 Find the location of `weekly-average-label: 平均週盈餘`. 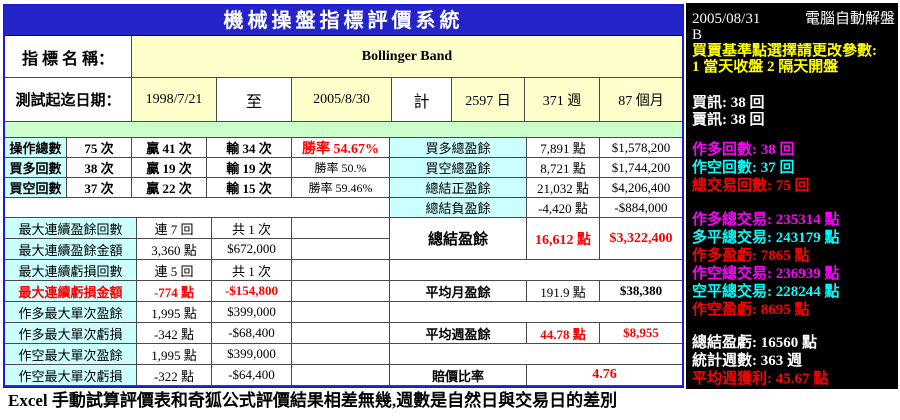

weekly-average-label: 平均週盈餘 is located at coordinates (458, 333).